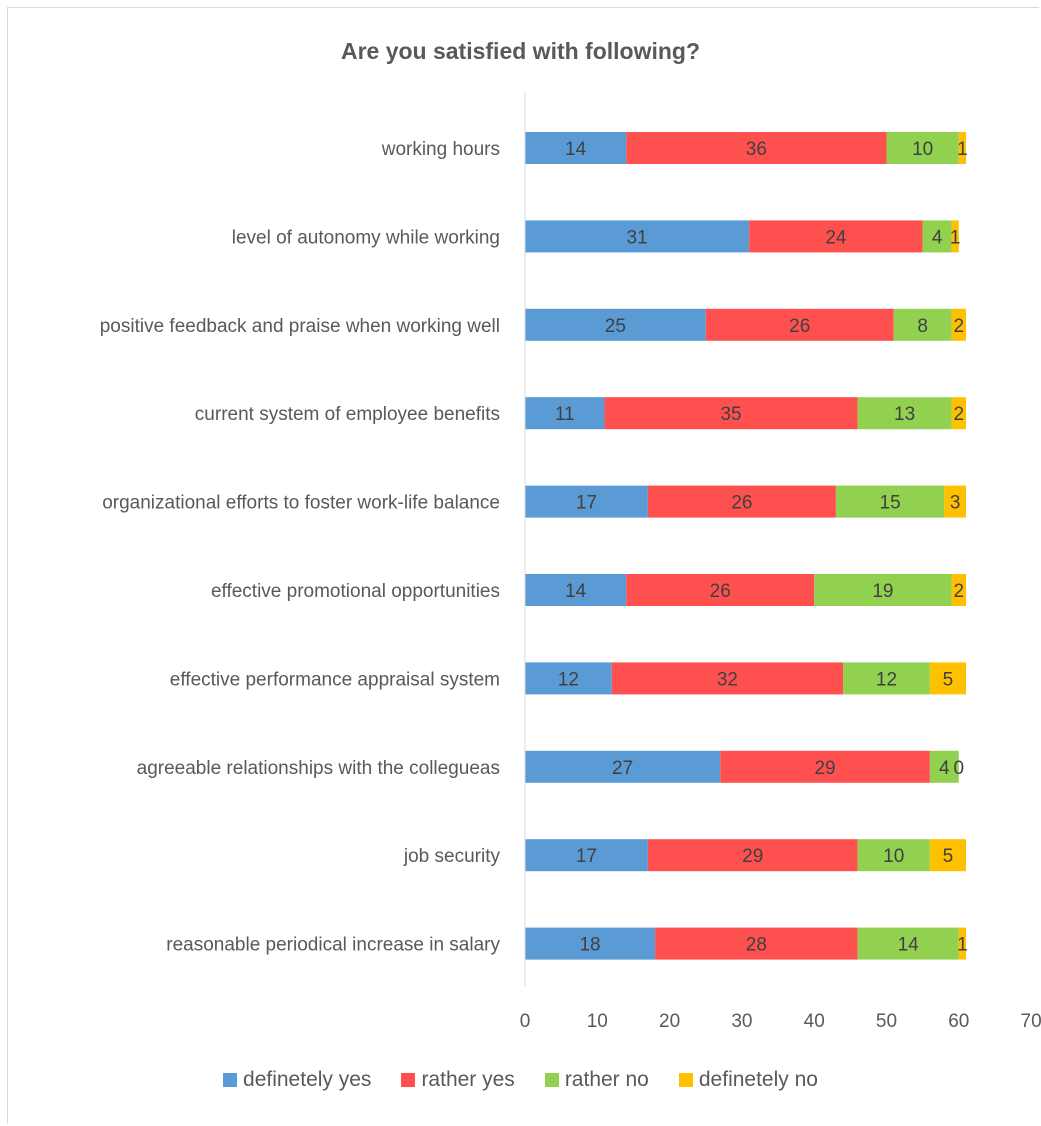 Image resolution: width=1041 pixels, height=1126 pixels. I want to click on data-label: 32, so click(727, 679).